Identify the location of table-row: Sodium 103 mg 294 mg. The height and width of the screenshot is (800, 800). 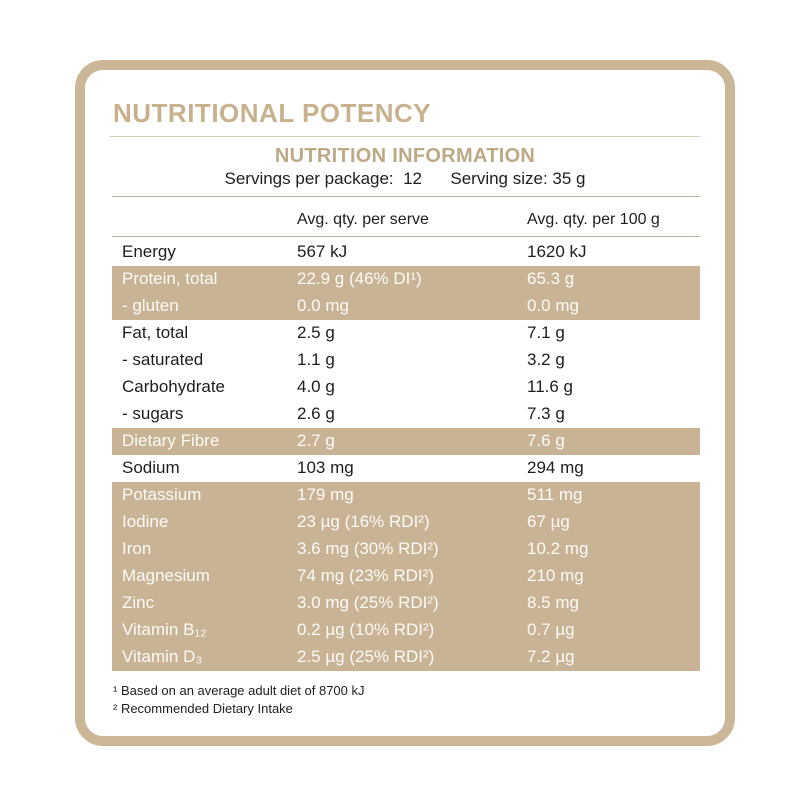
(406, 468).